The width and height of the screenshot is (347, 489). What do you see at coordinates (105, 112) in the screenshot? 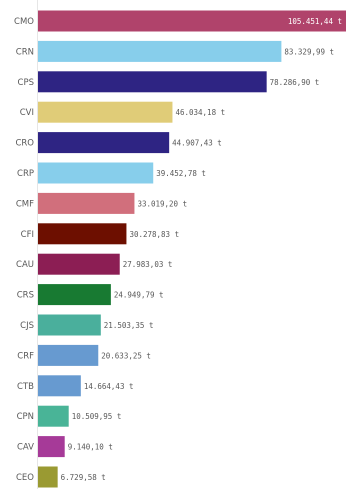
I see `bar-cvi` at bounding box center [105, 112].